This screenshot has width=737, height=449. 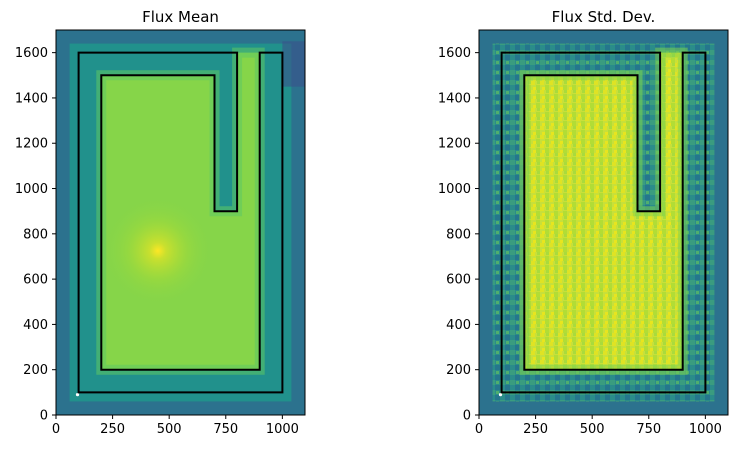 What do you see at coordinates (157, 250) in the screenshot?
I see `heatmap-peak` at bounding box center [157, 250].